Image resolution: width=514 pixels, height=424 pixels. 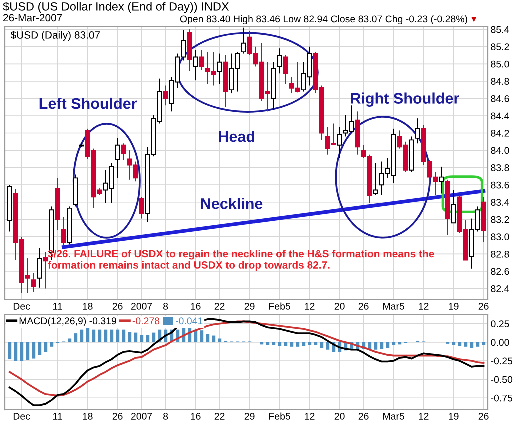 I want to click on annotation: Left Shoulder, so click(x=89, y=104).